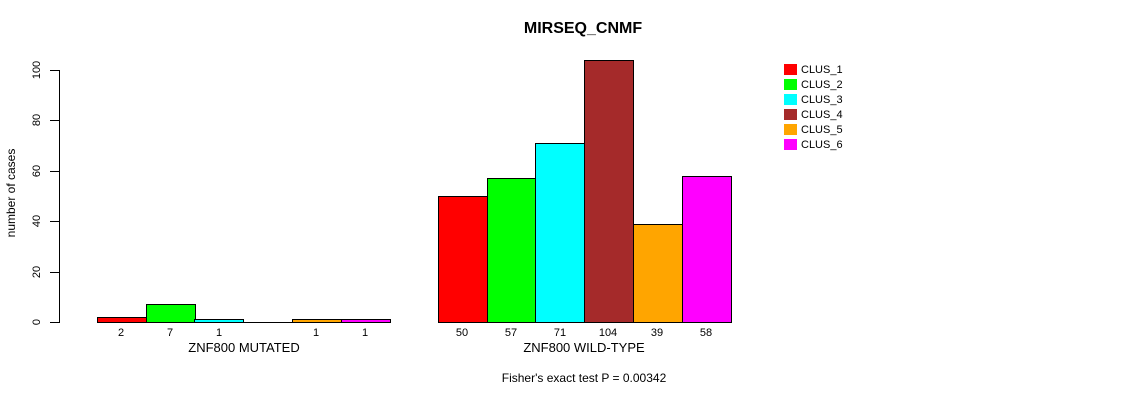  Describe the element at coordinates (267, 322) in the screenshot. I see `bar-zero` at that location.